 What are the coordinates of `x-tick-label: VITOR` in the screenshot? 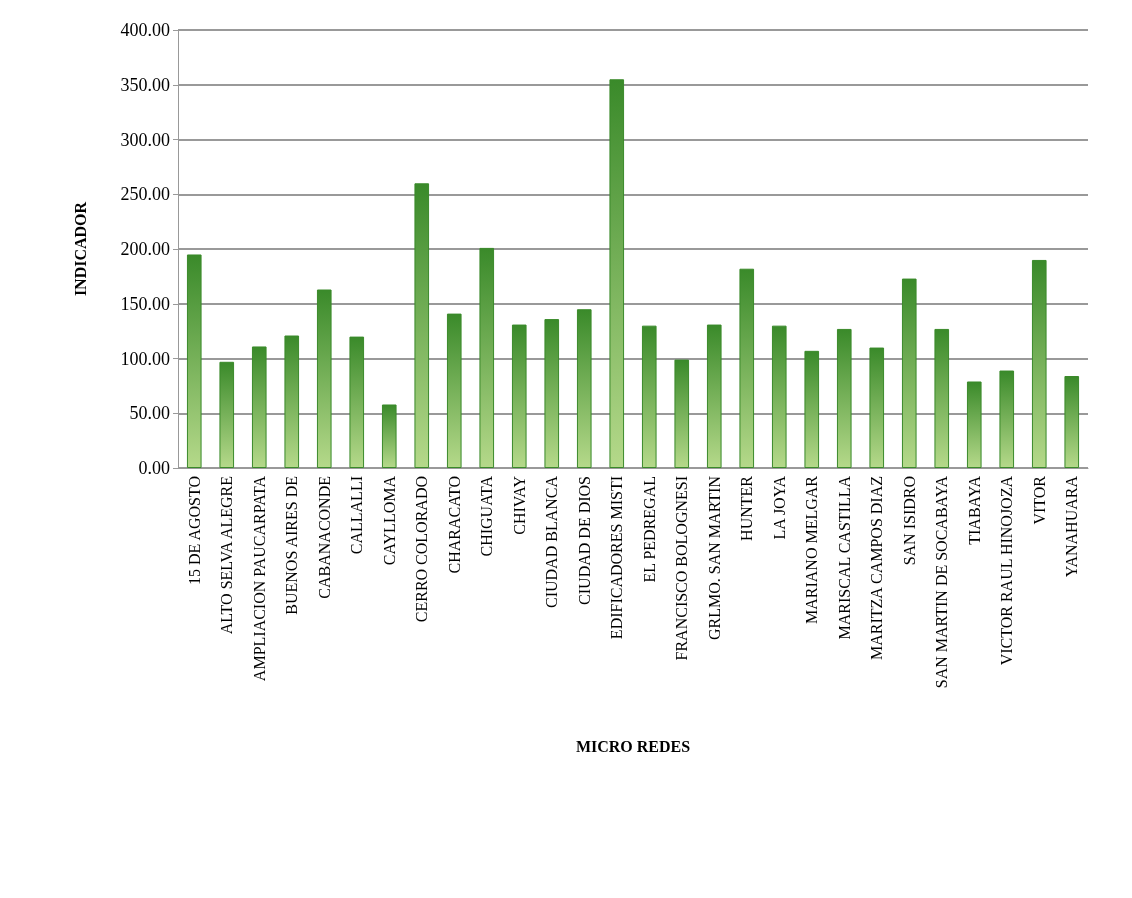 It's located at (1039, 500).